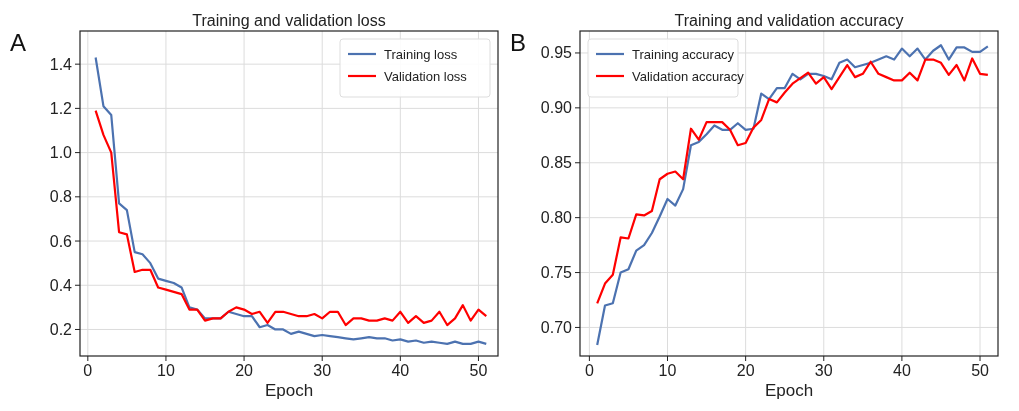 The width and height of the screenshot is (1019, 411). What do you see at coordinates (61, 153) in the screenshot?
I see `y-tick-label: 1.0` at bounding box center [61, 153].